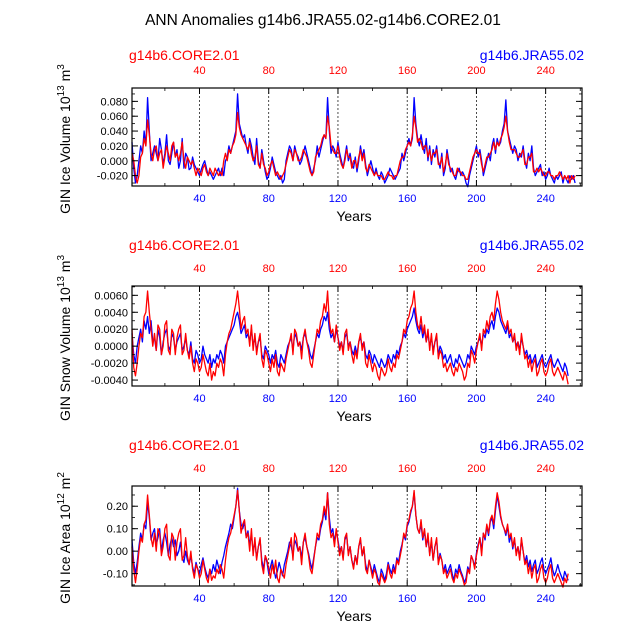 Image resolution: width=638 pixels, height=638 pixels. What do you see at coordinates (111, 347) in the screenshot?
I see `y-tick-label: 0.0000` at bounding box center [111, 347].